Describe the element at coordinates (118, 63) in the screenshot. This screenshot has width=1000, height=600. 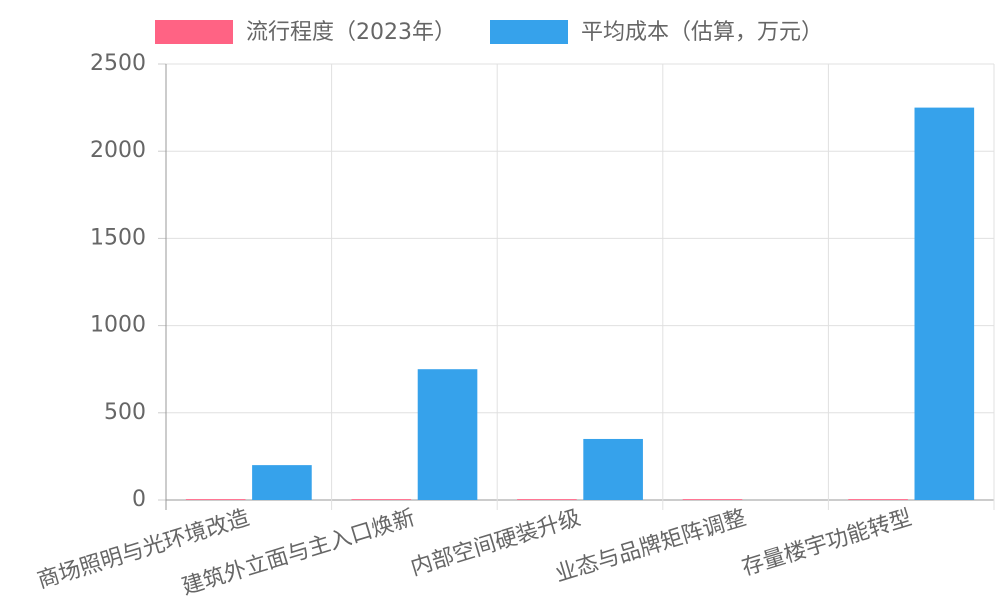
I see `y-tick-label: 2500` at that location.